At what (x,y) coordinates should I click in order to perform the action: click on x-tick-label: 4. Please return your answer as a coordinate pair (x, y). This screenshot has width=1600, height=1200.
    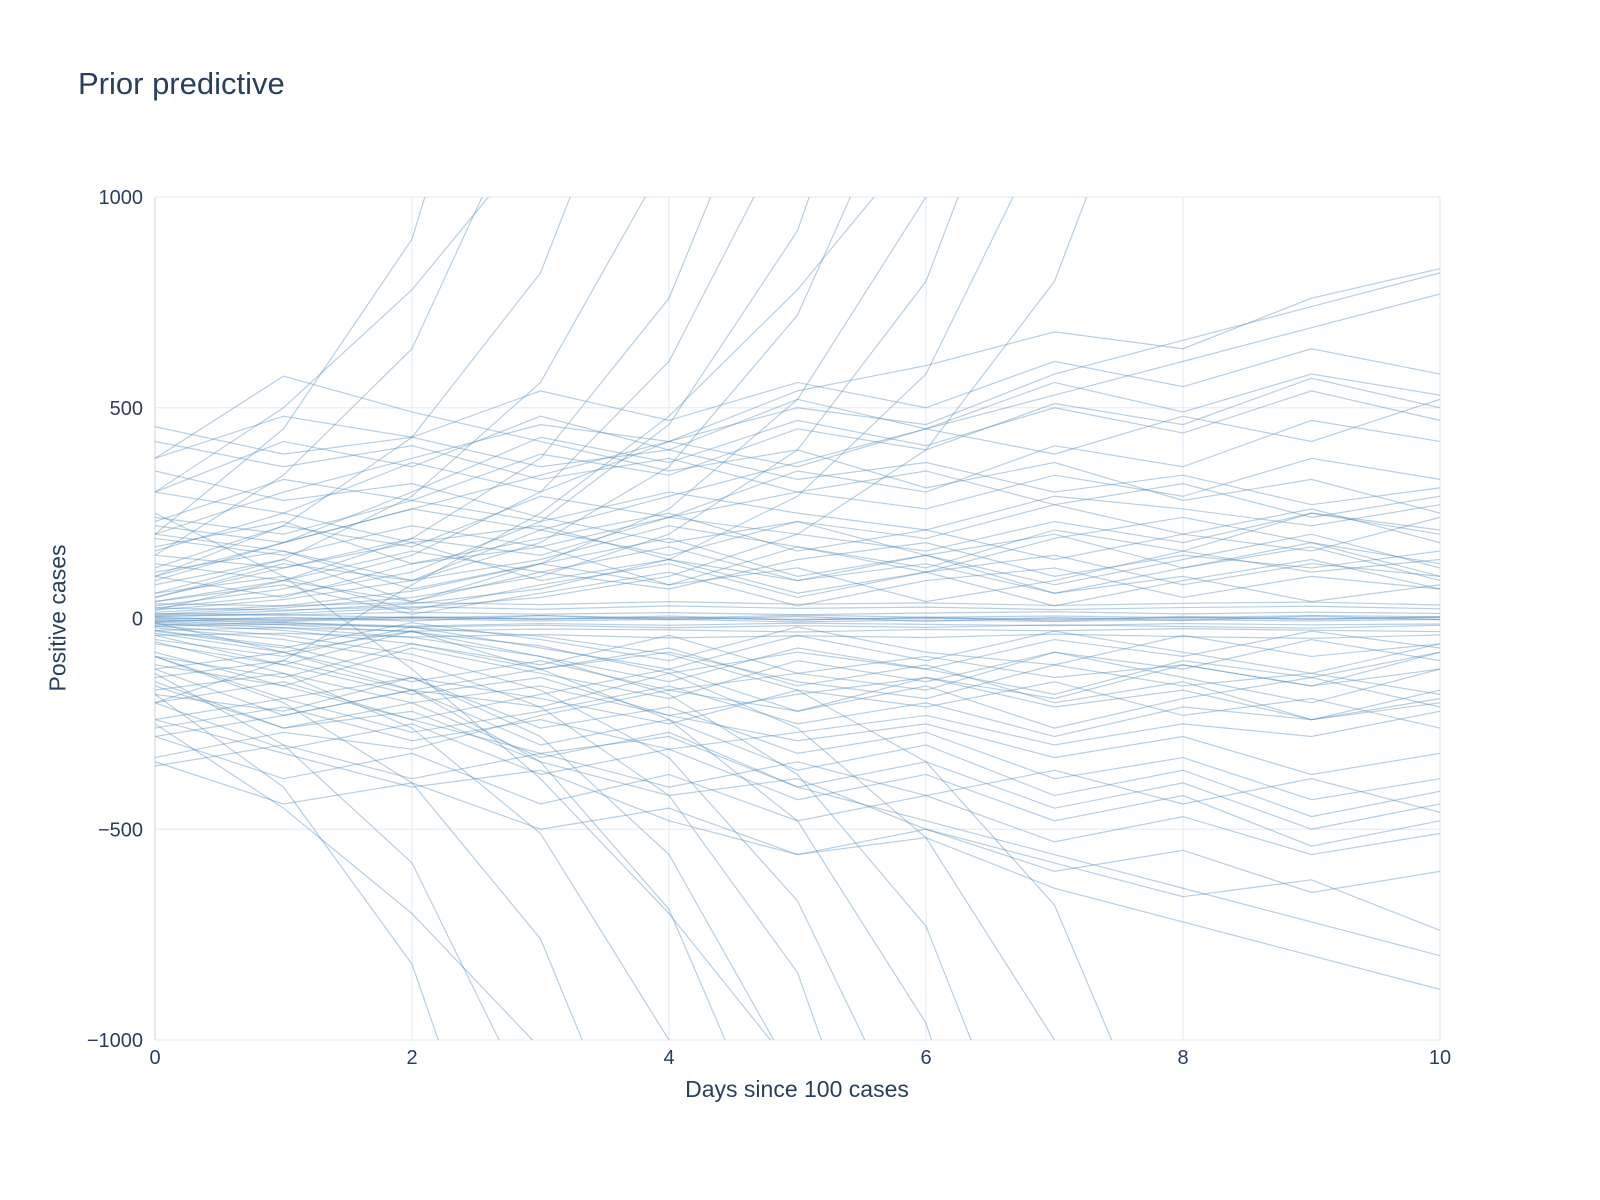
    Looking at the image, I should click on (668, 1058).